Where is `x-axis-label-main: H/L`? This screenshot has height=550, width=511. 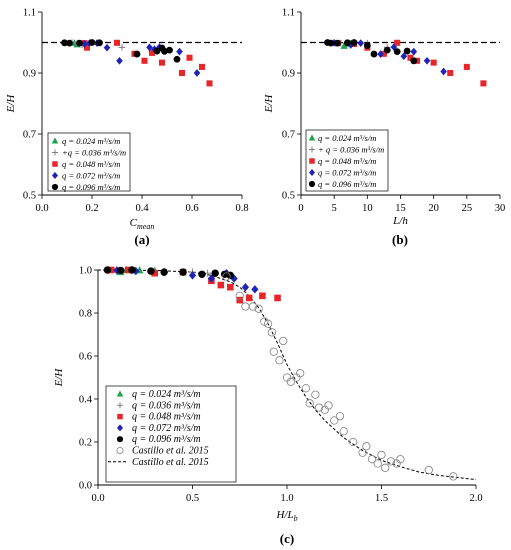
x-axis-label-main: H/L is located at coordinates (284, 515).